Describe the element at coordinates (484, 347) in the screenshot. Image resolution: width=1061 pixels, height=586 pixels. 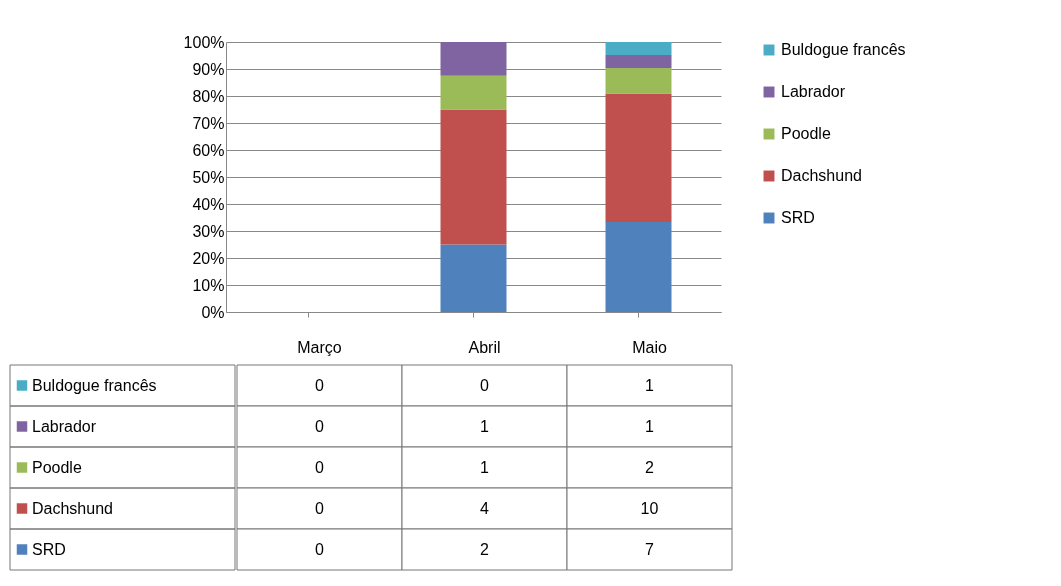
I see `x-tick-label: Abril` at that location.